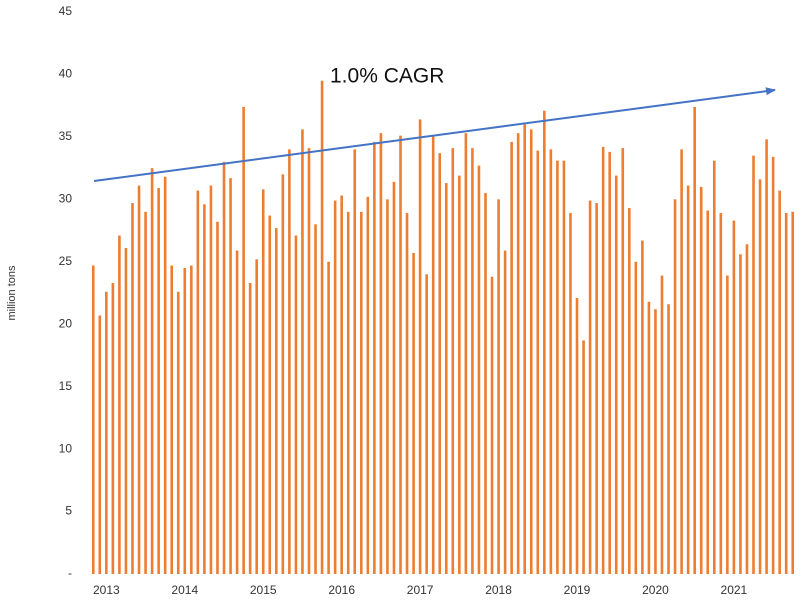  Describe the element at coordinates (66, 136) in the screenshot. I see `y-tick-label: 35` at that location.